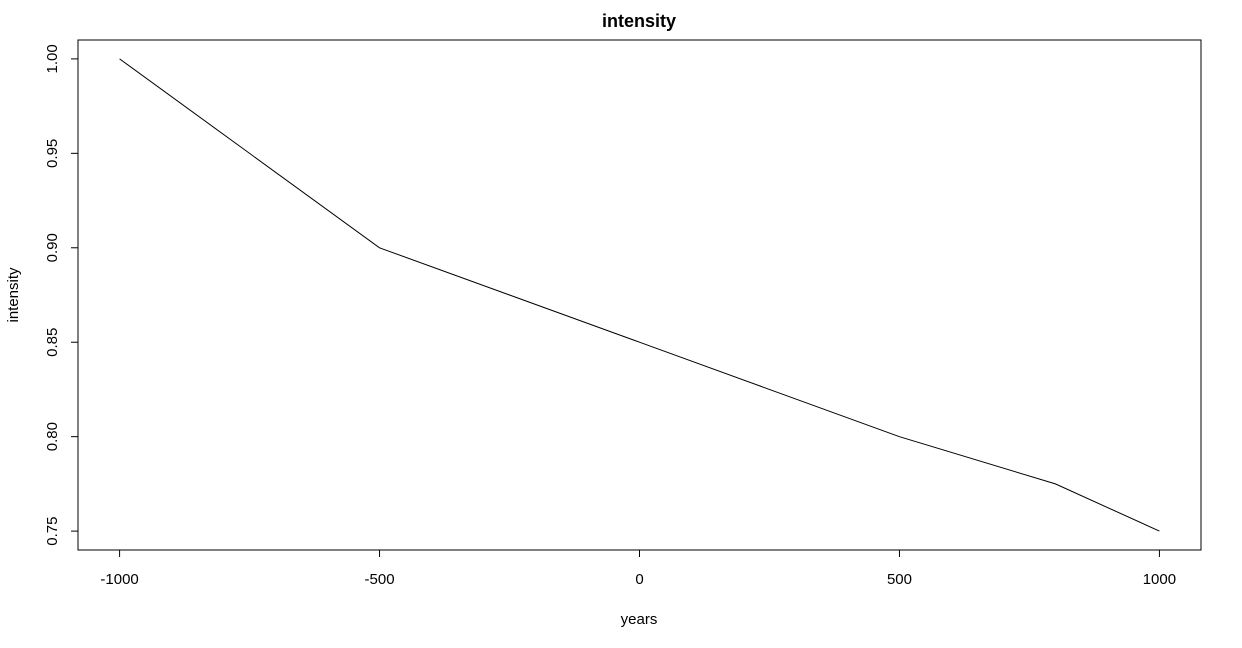  Describe the element at coordinates (119, 579) in the screenshot. I see `x-tick-label: -1000` at that location.